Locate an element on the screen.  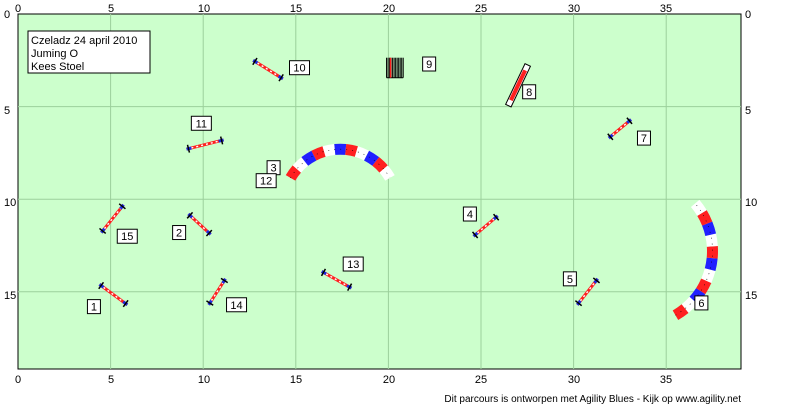
x-tick-label: 25 is located at coordinates (481, 9).